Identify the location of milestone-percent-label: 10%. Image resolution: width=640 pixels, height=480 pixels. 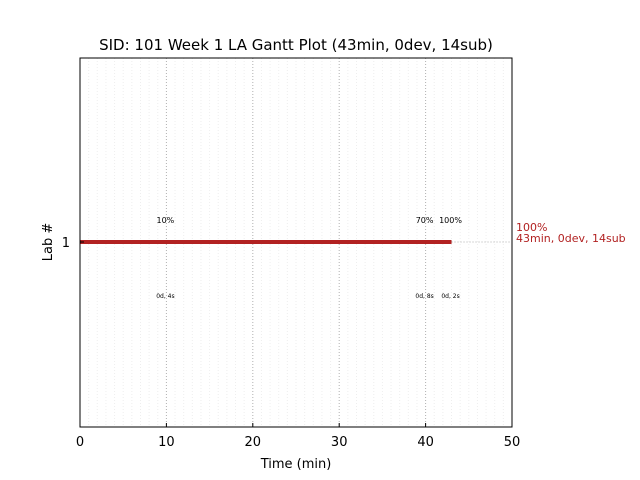
(166, 220).